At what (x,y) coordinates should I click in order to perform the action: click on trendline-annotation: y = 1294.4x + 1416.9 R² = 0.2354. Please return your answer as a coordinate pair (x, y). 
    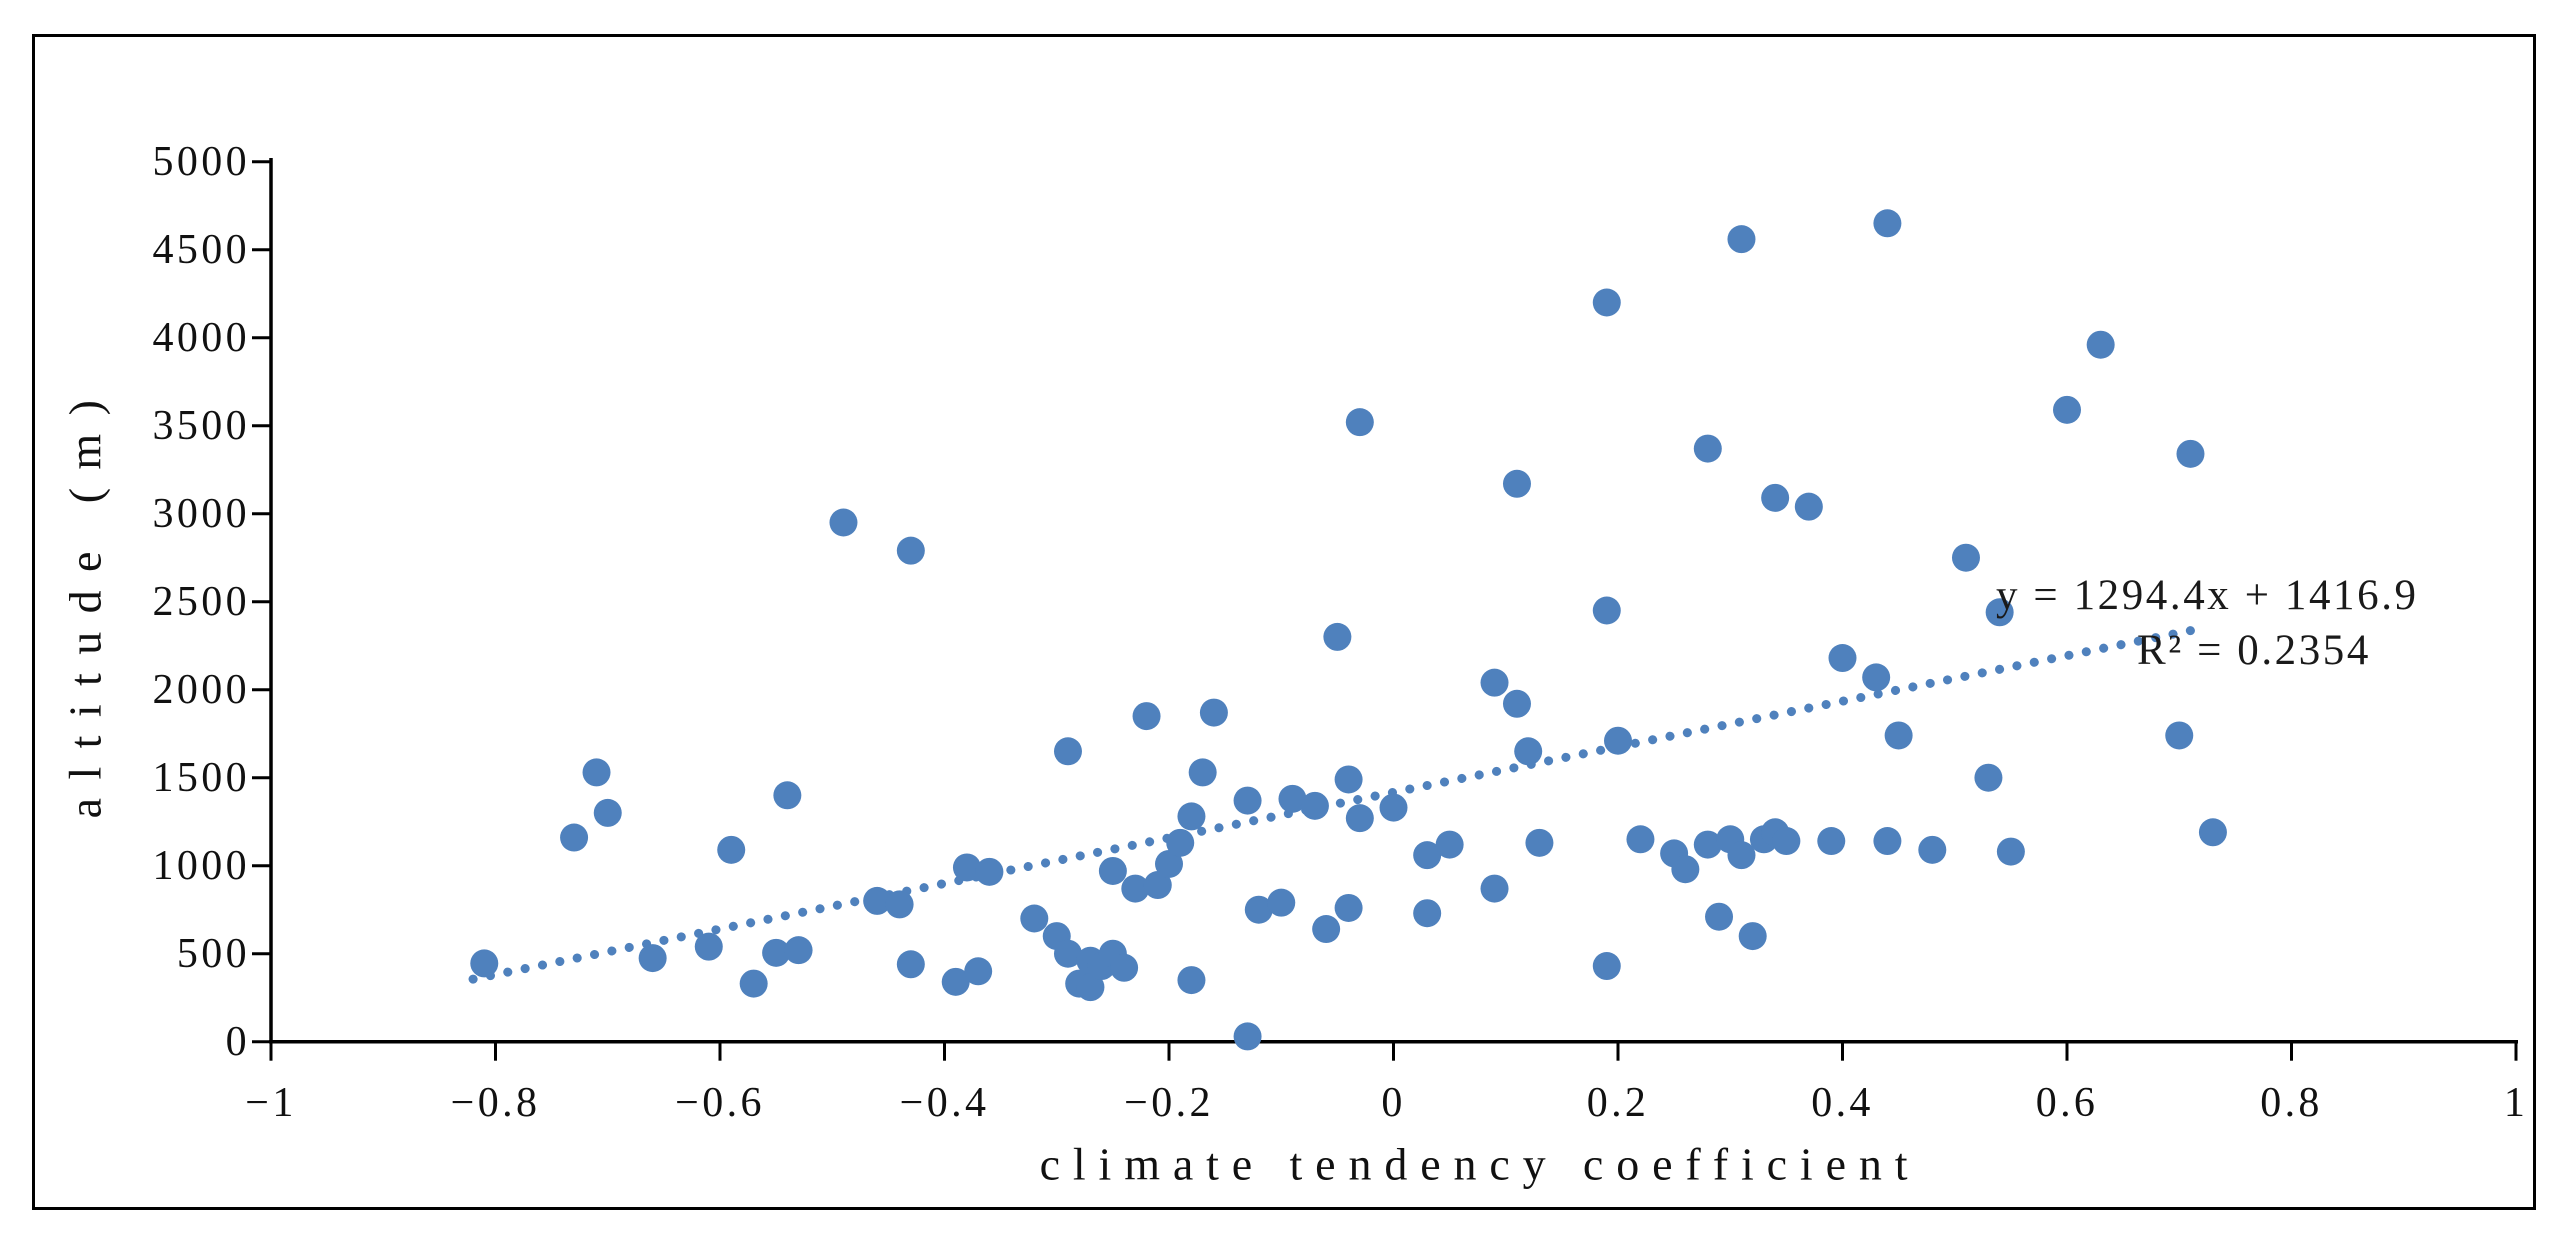
    Looking at the image, I should click on (2254, 623).